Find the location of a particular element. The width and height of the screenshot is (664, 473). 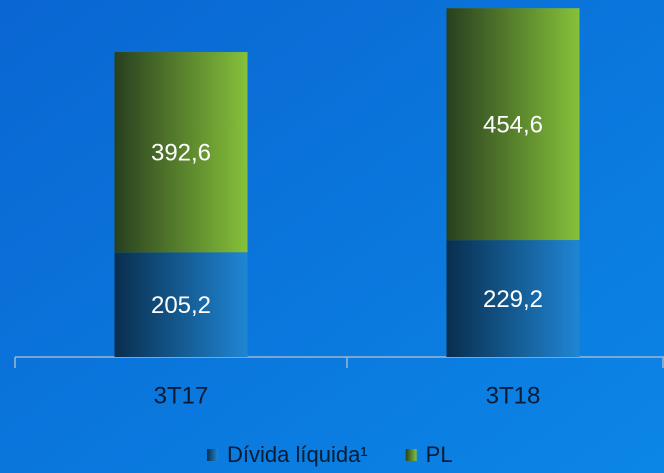

value-label: 205,2 is located at coordinates (181, 305).